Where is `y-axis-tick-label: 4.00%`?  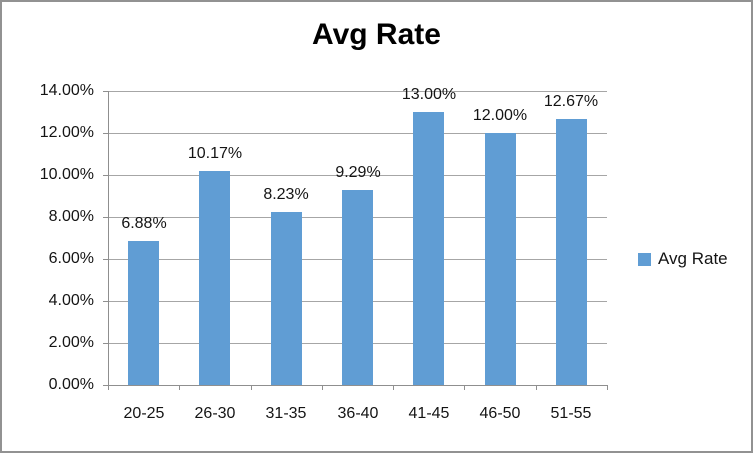 y-axis-tick-label: 4.00% is located at coordinates (71, 300).